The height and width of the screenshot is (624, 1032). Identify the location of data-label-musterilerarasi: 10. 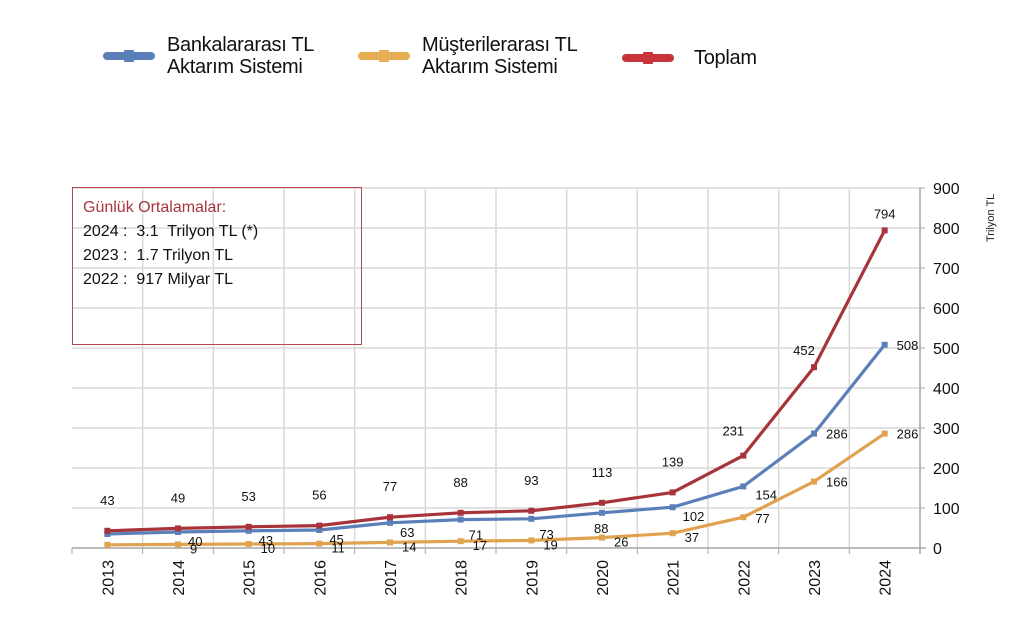
(268, 548).